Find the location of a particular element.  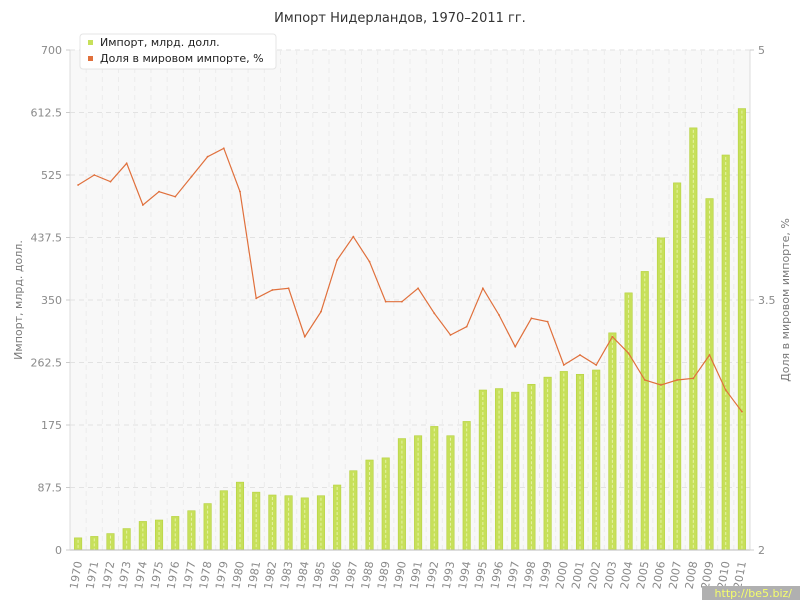

x-tick-label: 2006 is located at coordinates (659, 575).